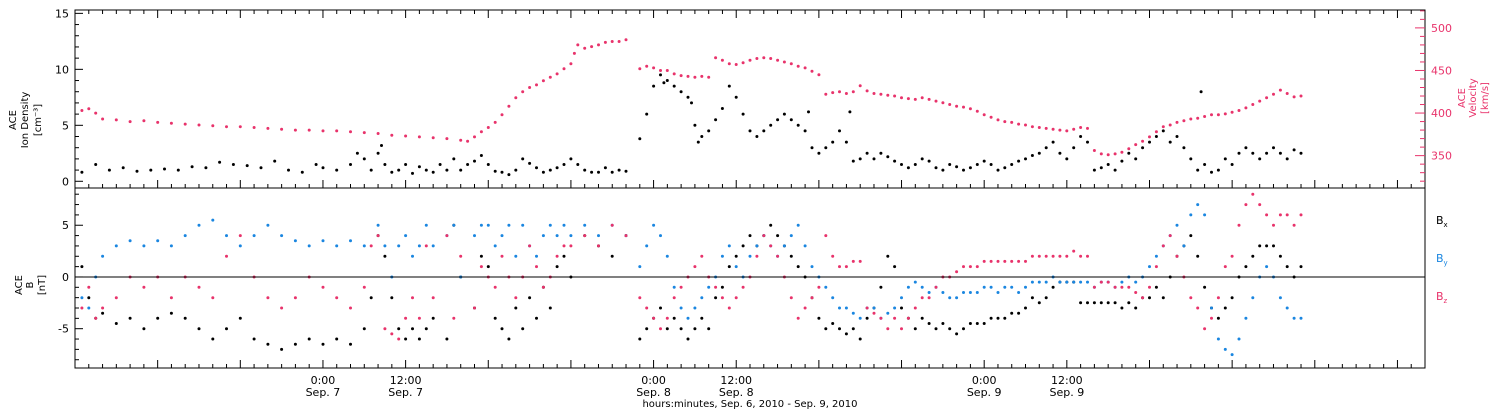 This screenshot has height=410, width=1500. I want to click on field-axis-label-line3: [nT], so click(42, 285).